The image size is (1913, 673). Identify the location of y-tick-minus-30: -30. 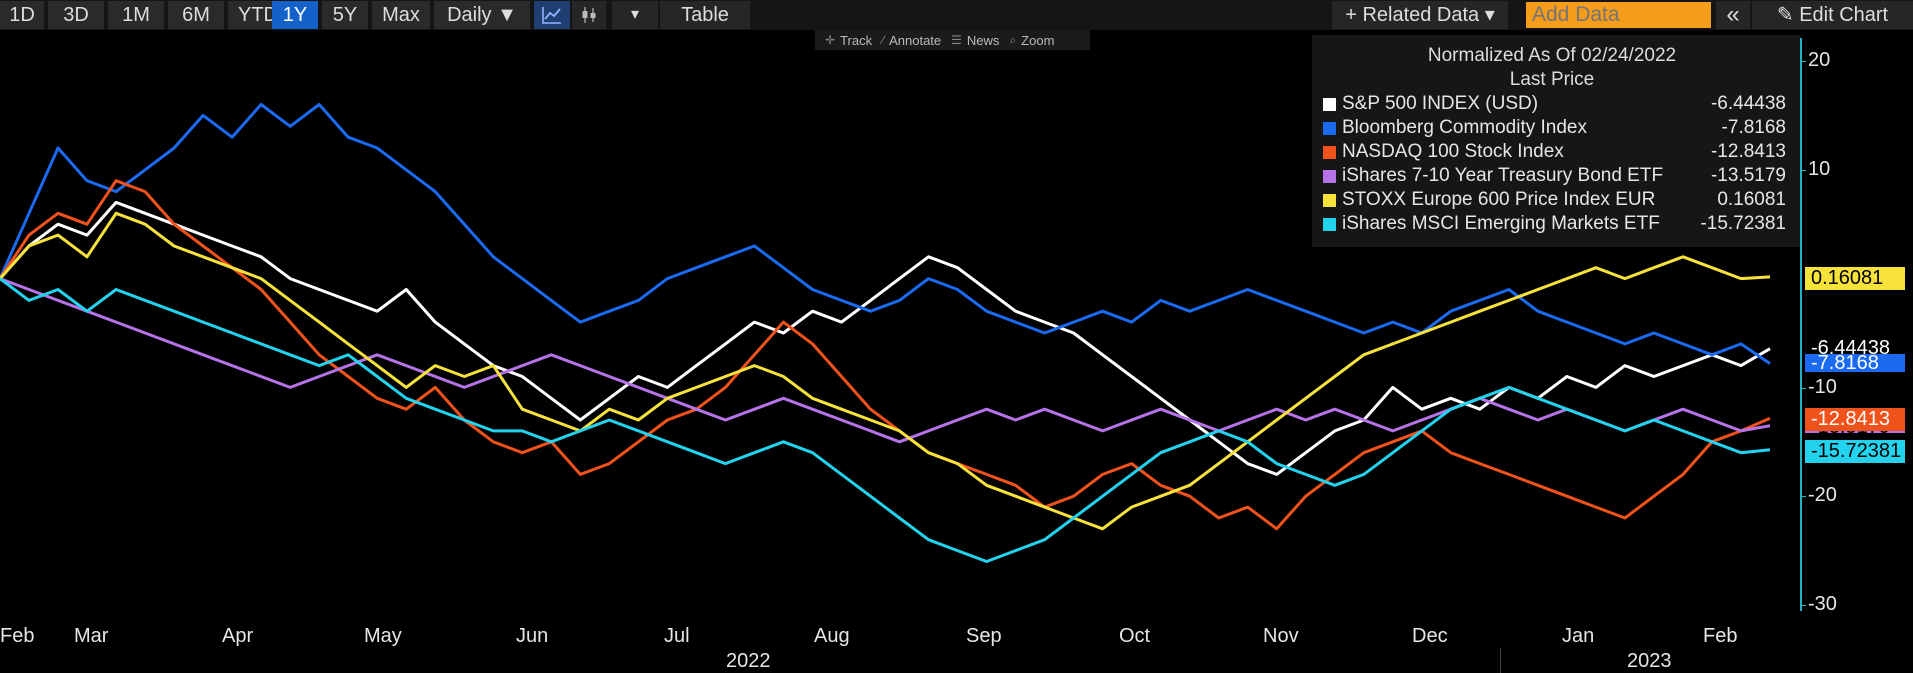
(1822, 604).